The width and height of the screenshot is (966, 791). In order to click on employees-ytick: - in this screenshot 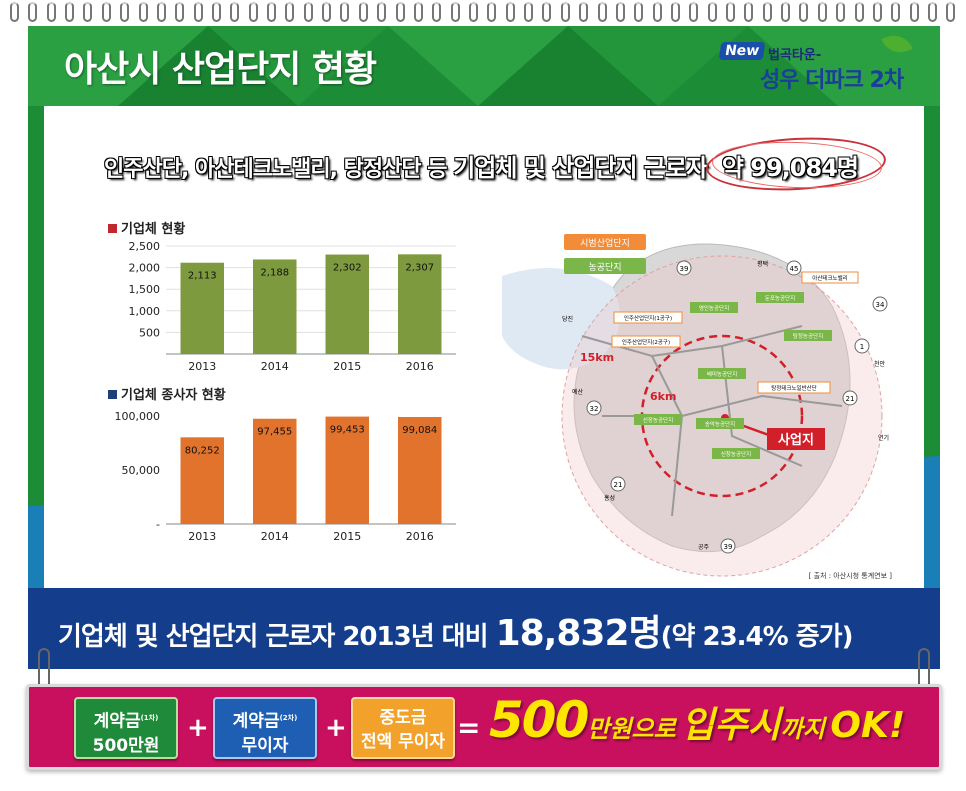, I will do `click(158, 524)`.